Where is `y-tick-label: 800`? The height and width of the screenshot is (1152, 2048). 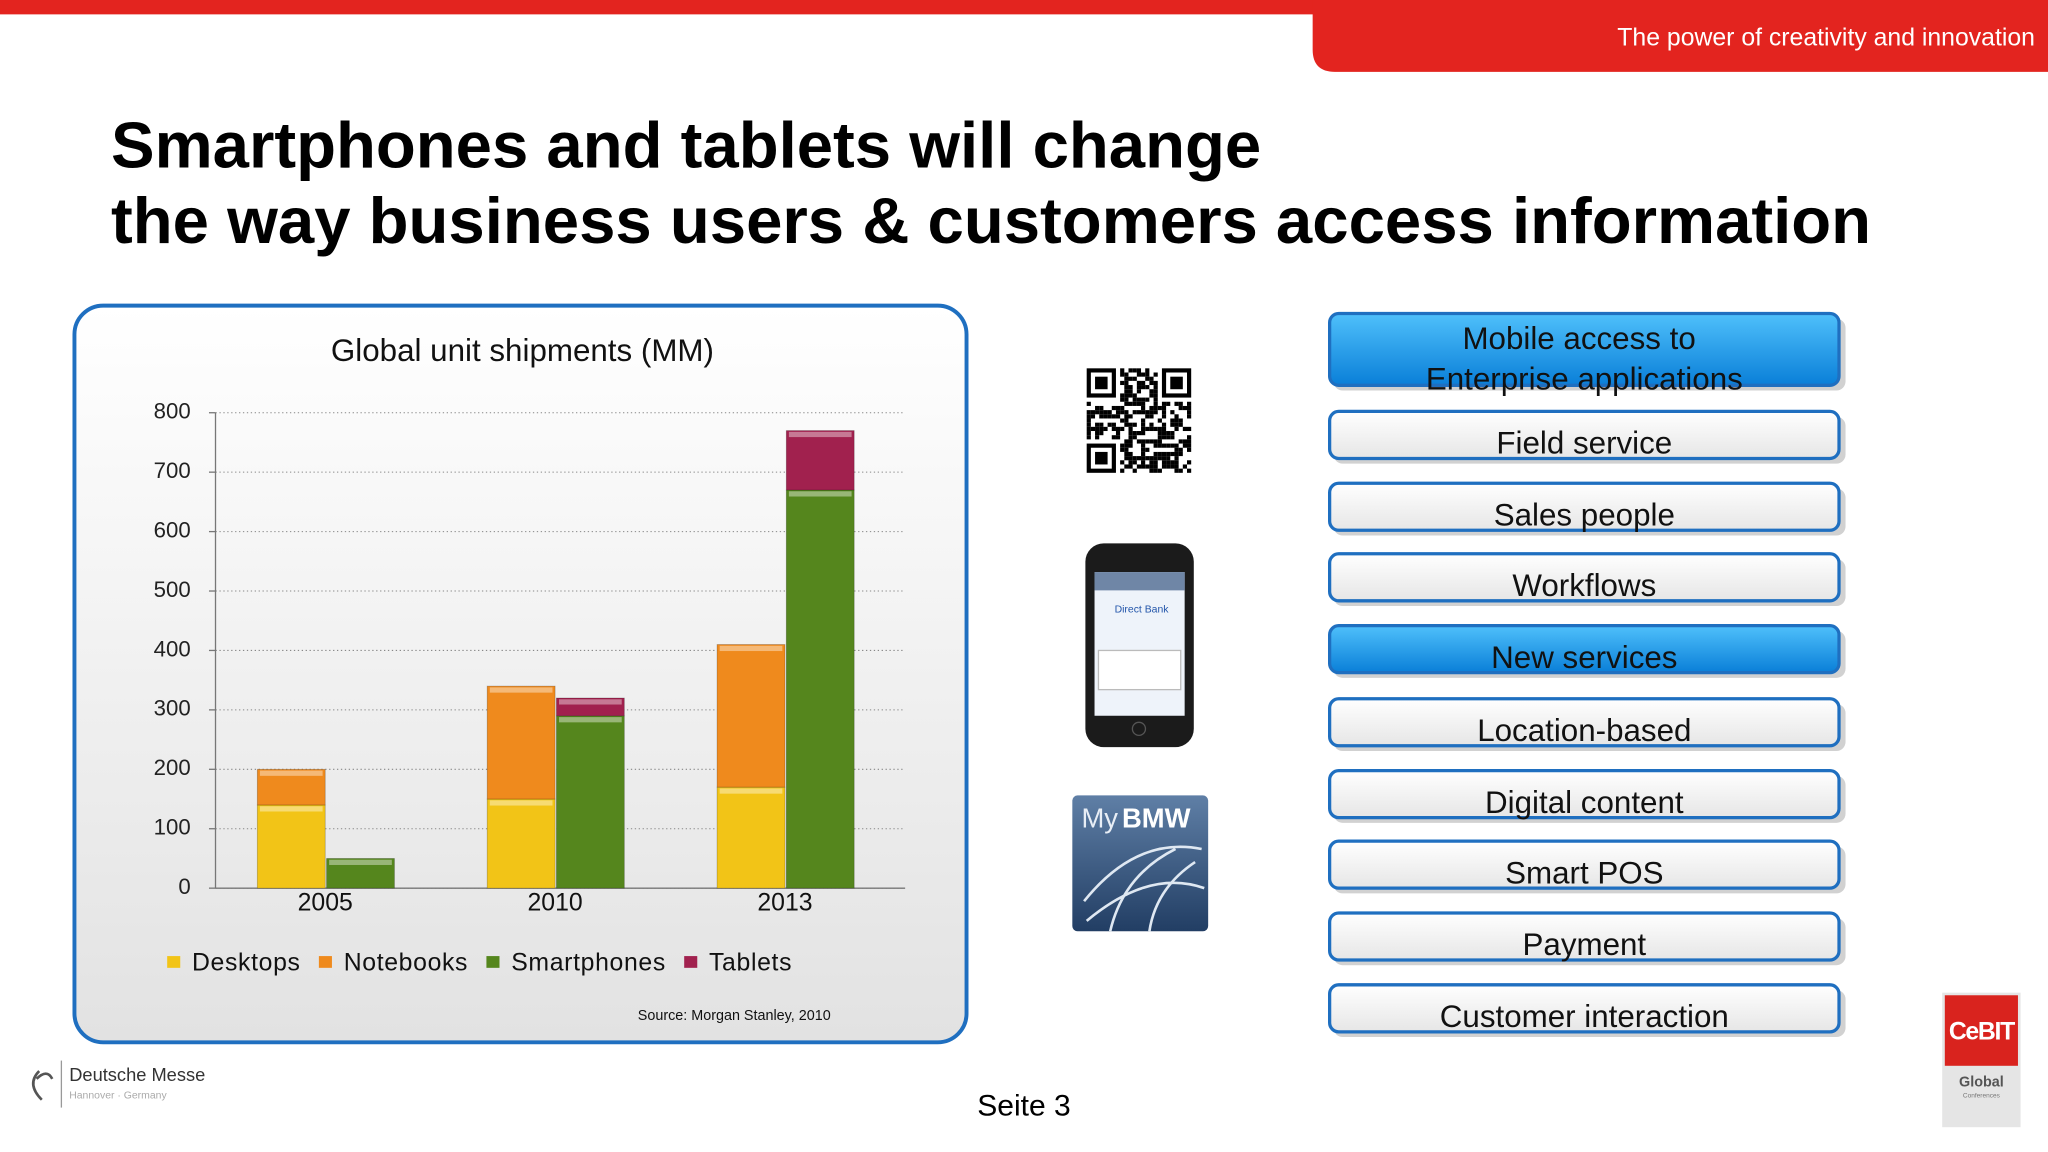 y-tick-label: 800 is located at coordinates (172, 411).